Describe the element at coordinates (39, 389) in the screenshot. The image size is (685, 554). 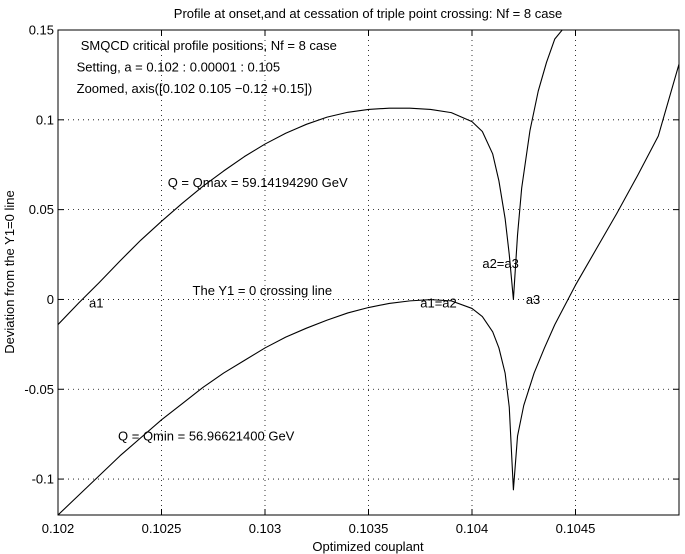
I see `y-tick-label: -0.05` at that location.